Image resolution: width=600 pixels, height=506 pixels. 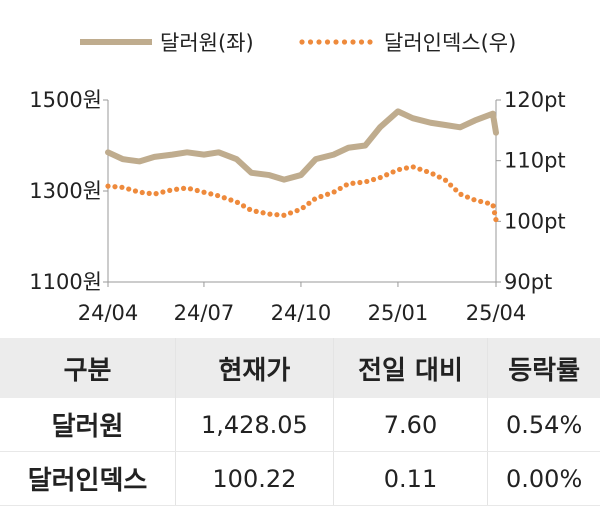 I want to click on series-usd-krw, so click(x=302, y=145).